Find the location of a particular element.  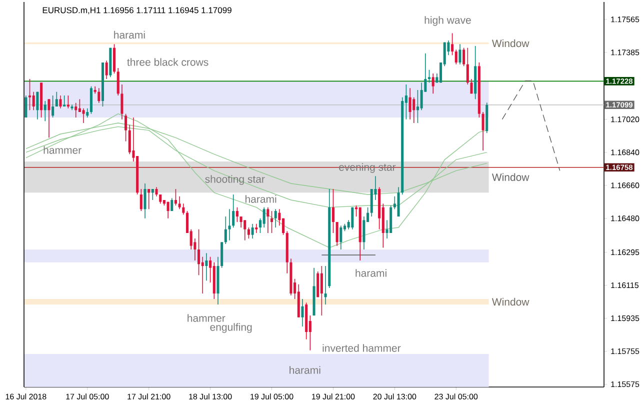

x-tick-label: 16 Jul 2018 is located at coordinates (26, 397).